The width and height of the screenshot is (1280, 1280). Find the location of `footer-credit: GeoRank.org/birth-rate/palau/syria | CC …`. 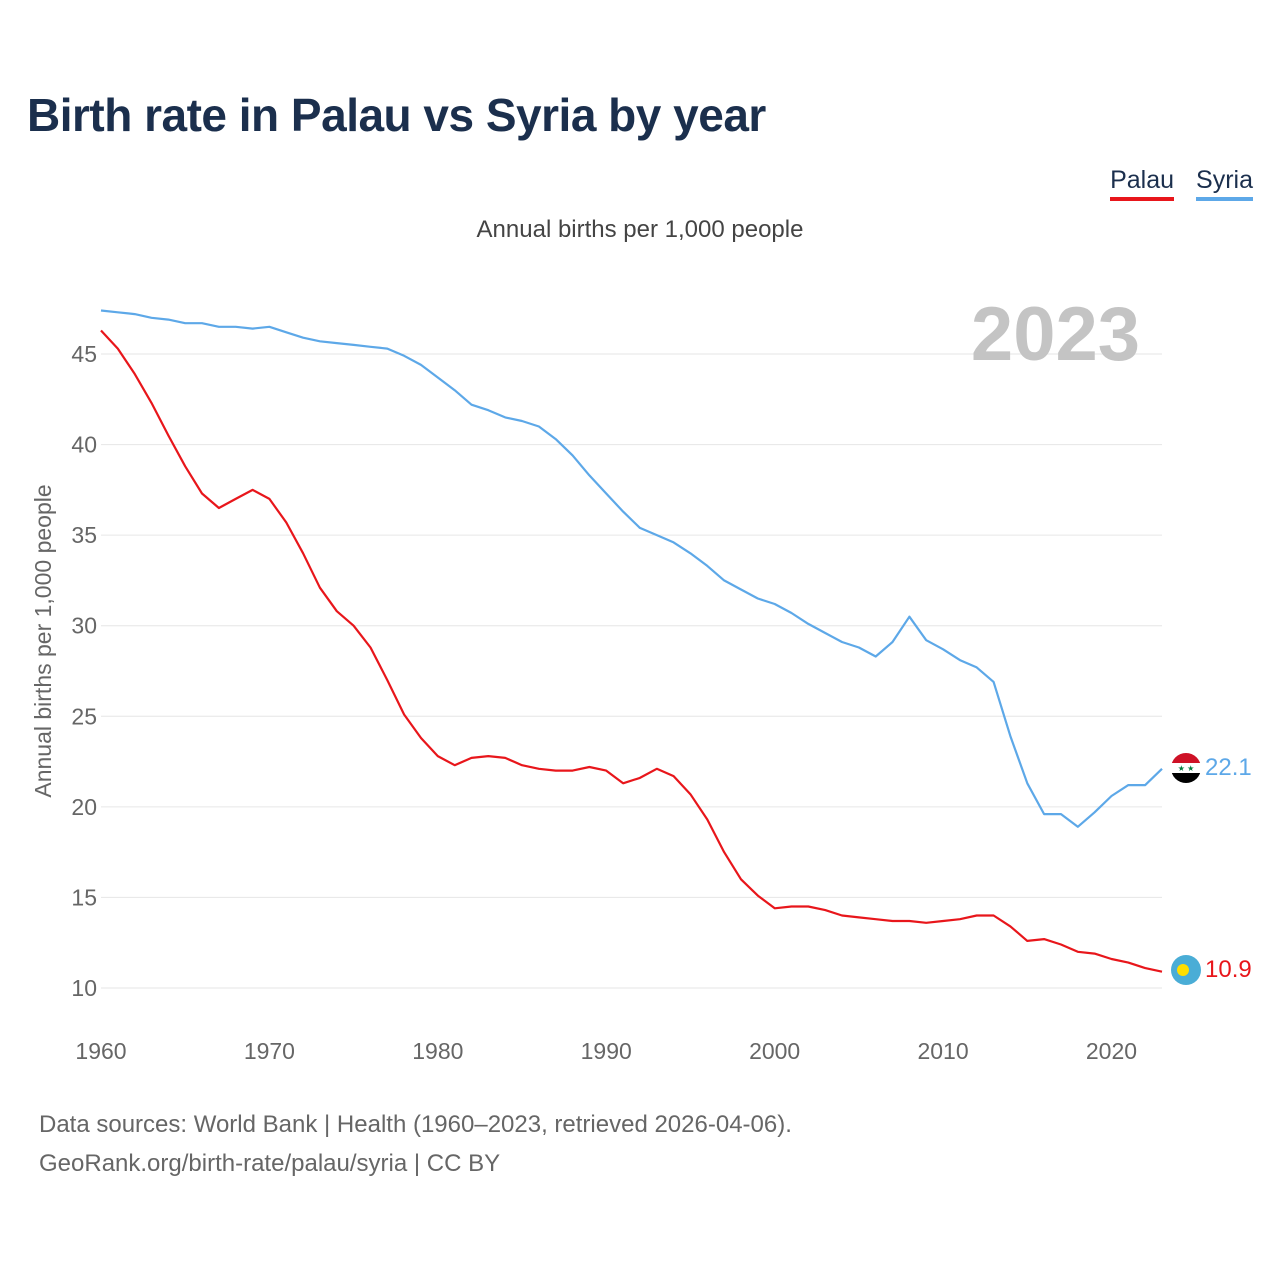

footer-credit: GeoRank.org/birth-rate/palau/syria | CC … is located at coordinates (270, 1163).